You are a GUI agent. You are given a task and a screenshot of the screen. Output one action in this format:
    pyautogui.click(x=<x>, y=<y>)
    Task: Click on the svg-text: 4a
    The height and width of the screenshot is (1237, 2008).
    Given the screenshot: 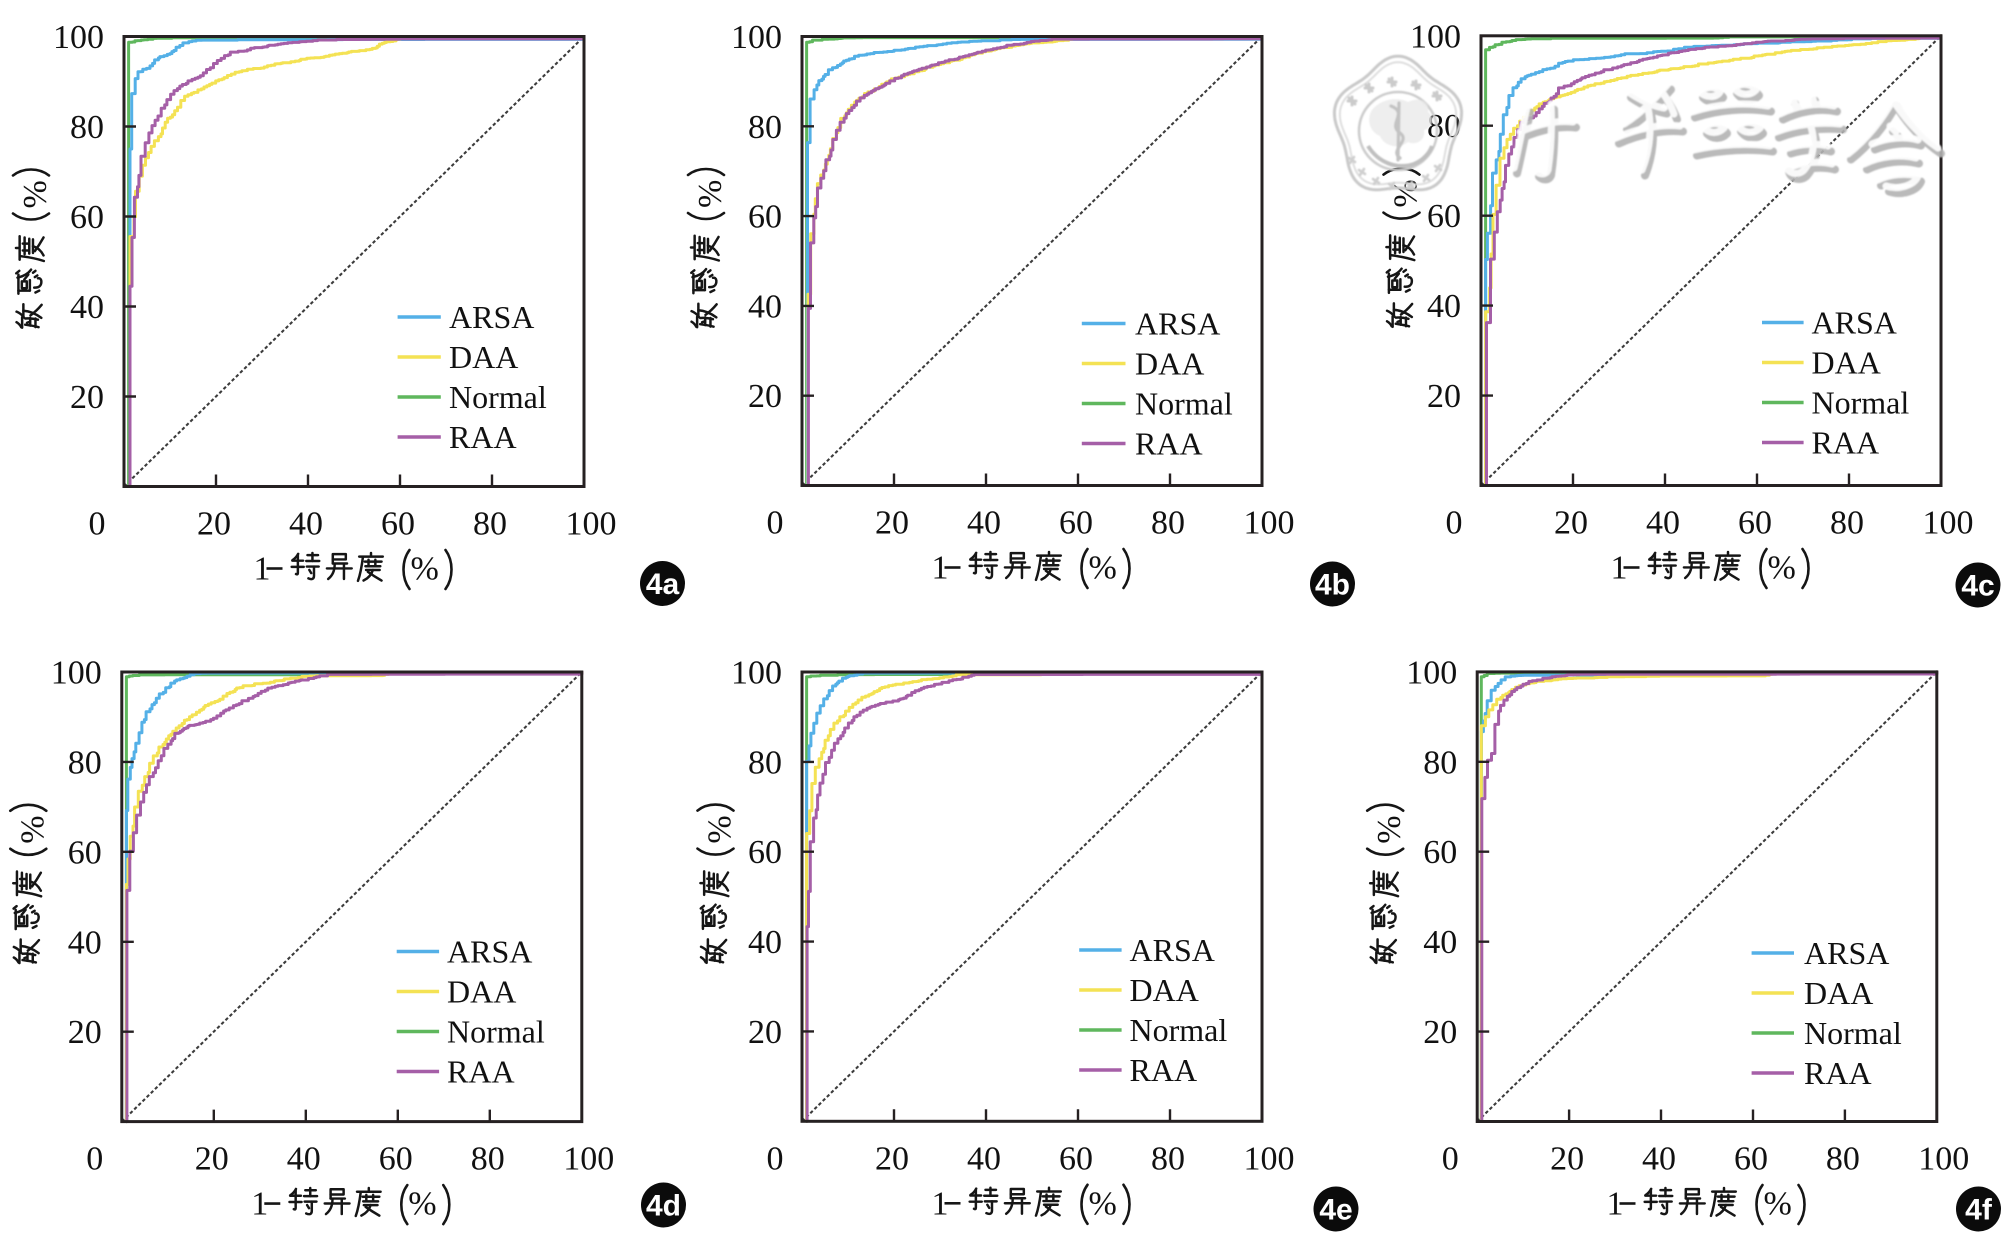 What is the action you would take?
    pyautogui.click(x=663, y=584)
    